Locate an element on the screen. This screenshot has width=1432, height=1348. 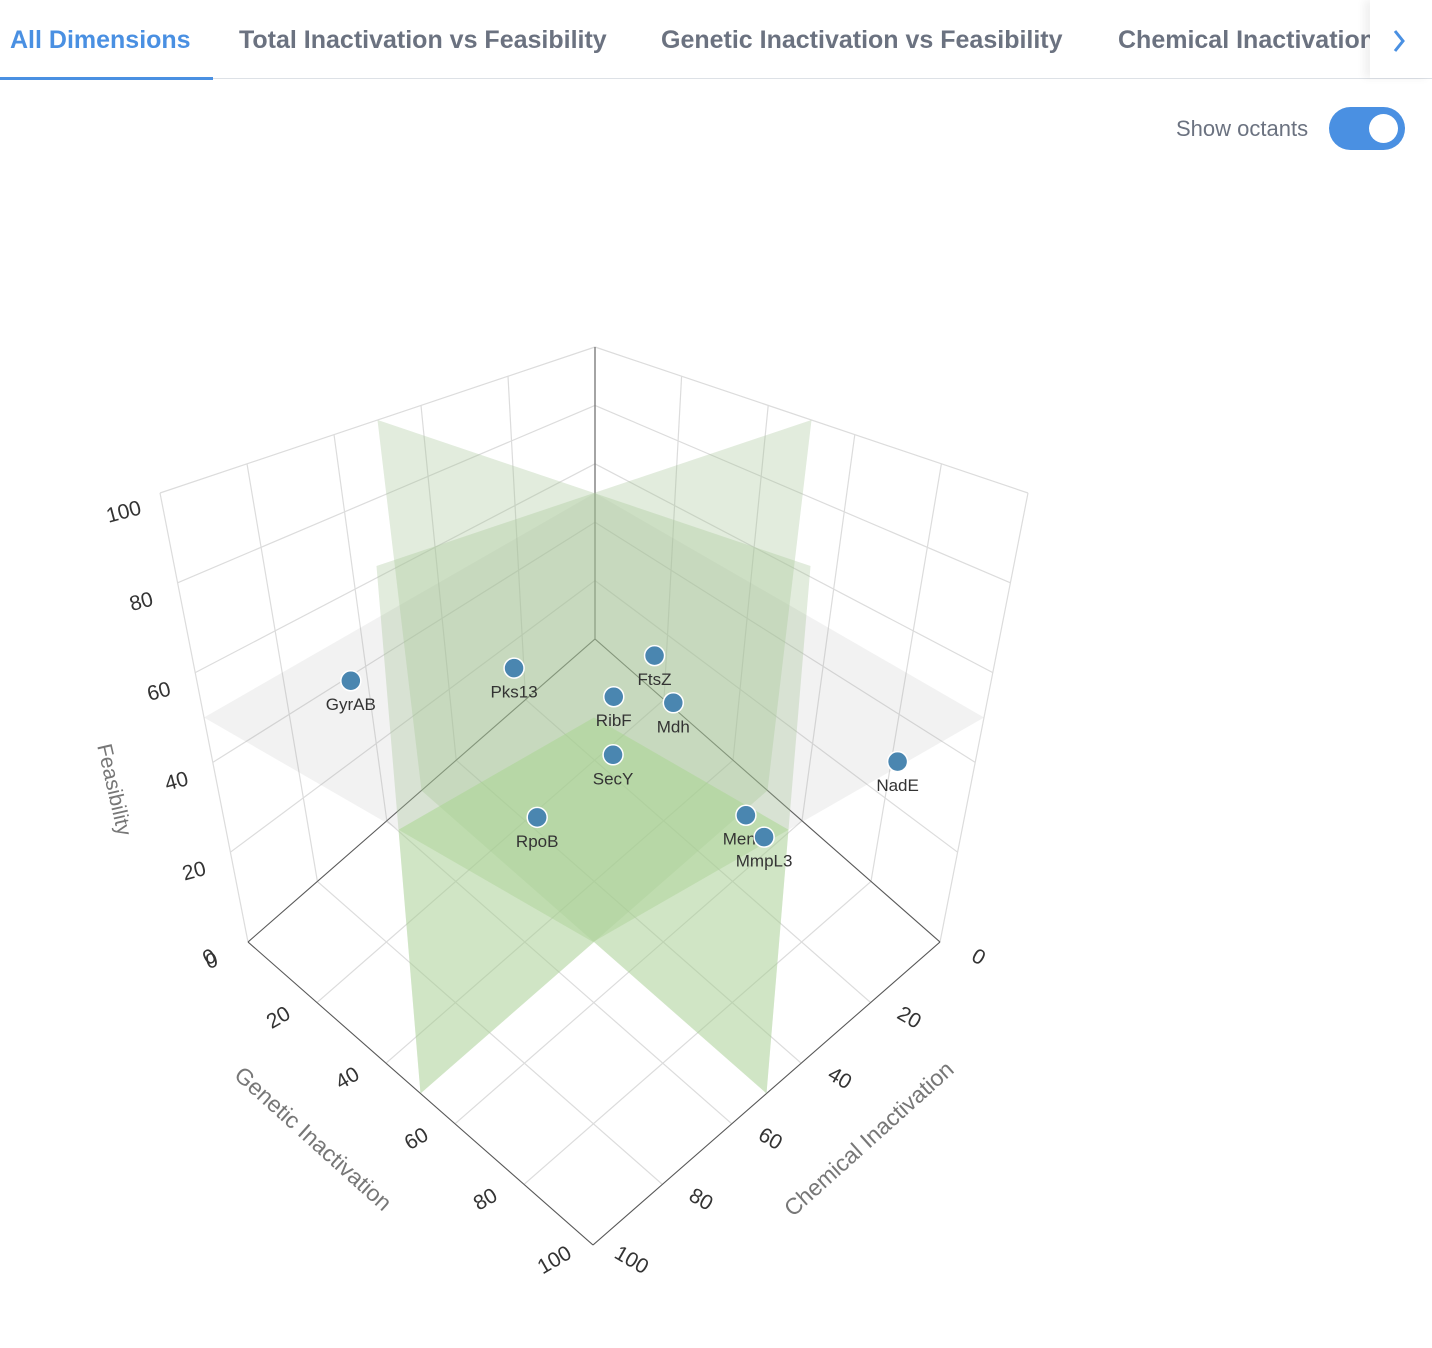
x-tick-label: 0 is located at coordinates (210, 957).